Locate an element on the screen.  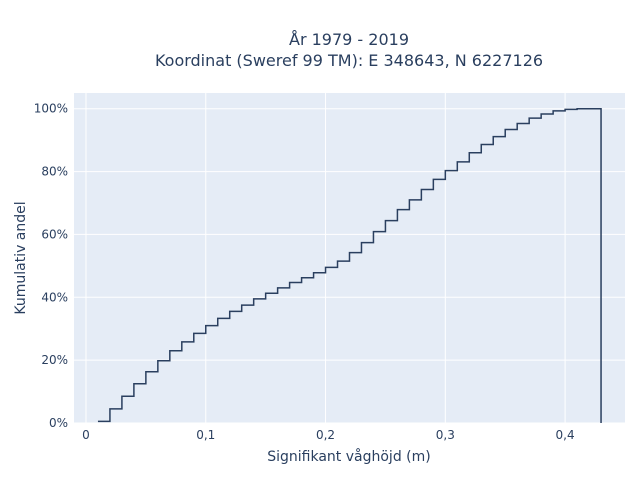
y-tick-labels: 0% 20% 40% 60% 80% 100% is located at coordinates (51, 266).